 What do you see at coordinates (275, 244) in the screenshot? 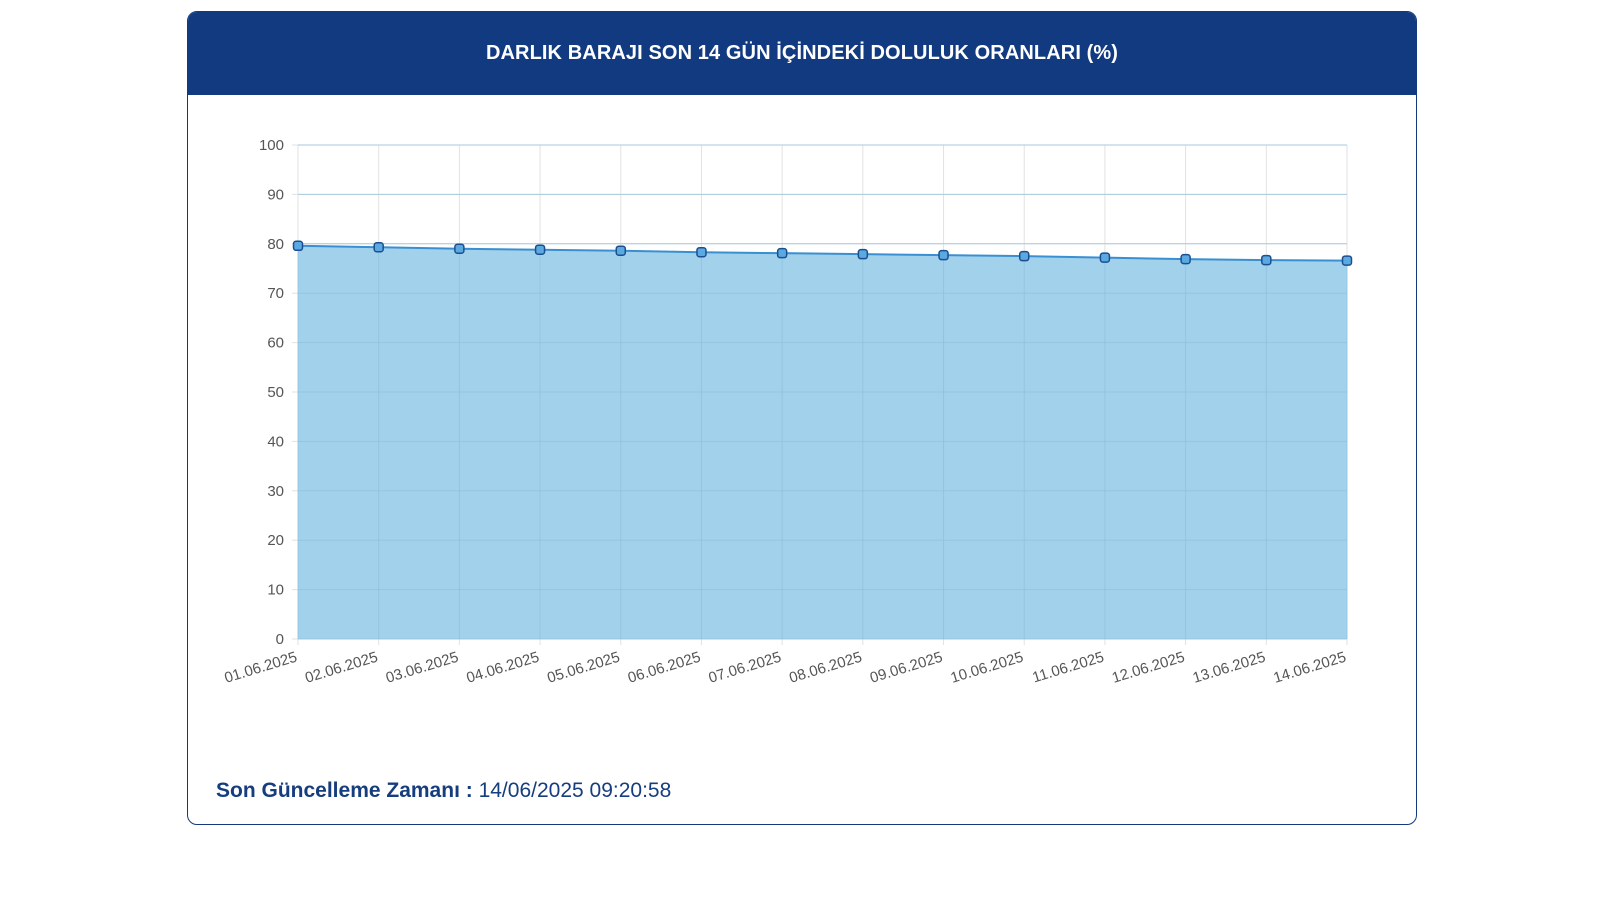
I see `y-tick-label: 80` at bounding box center [275, 244].